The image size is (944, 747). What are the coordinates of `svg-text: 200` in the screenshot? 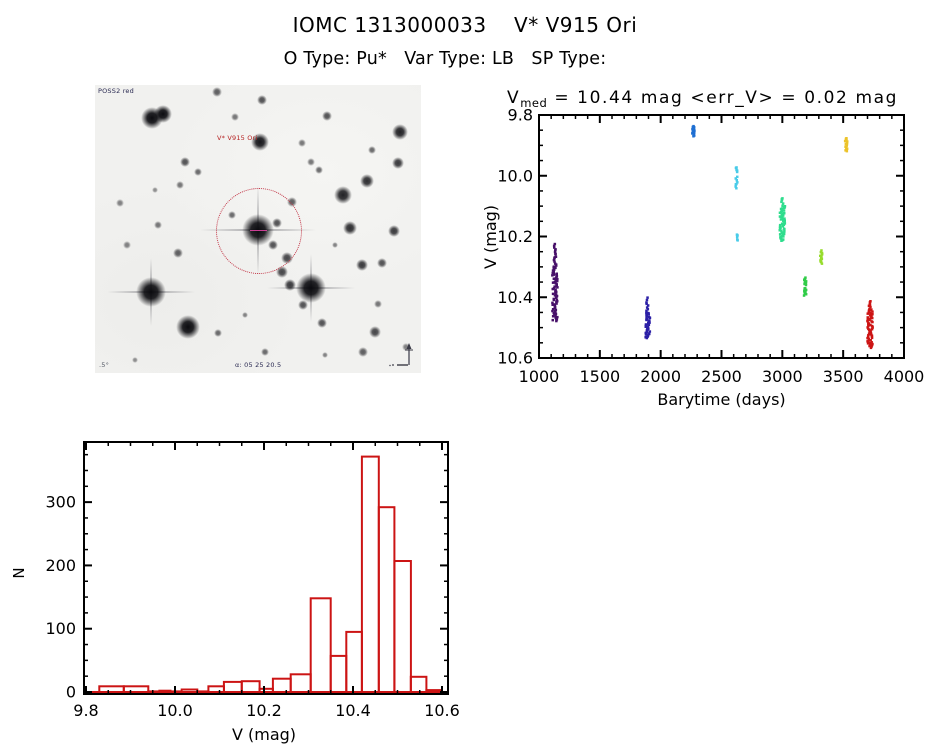 It's located at (60, 565).